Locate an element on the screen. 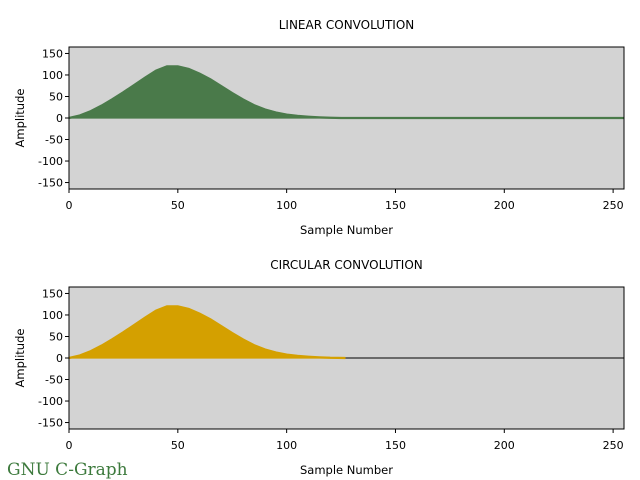  chart-title: CIRCULAR CONVOLUTION is located at coordinates (346, 265).